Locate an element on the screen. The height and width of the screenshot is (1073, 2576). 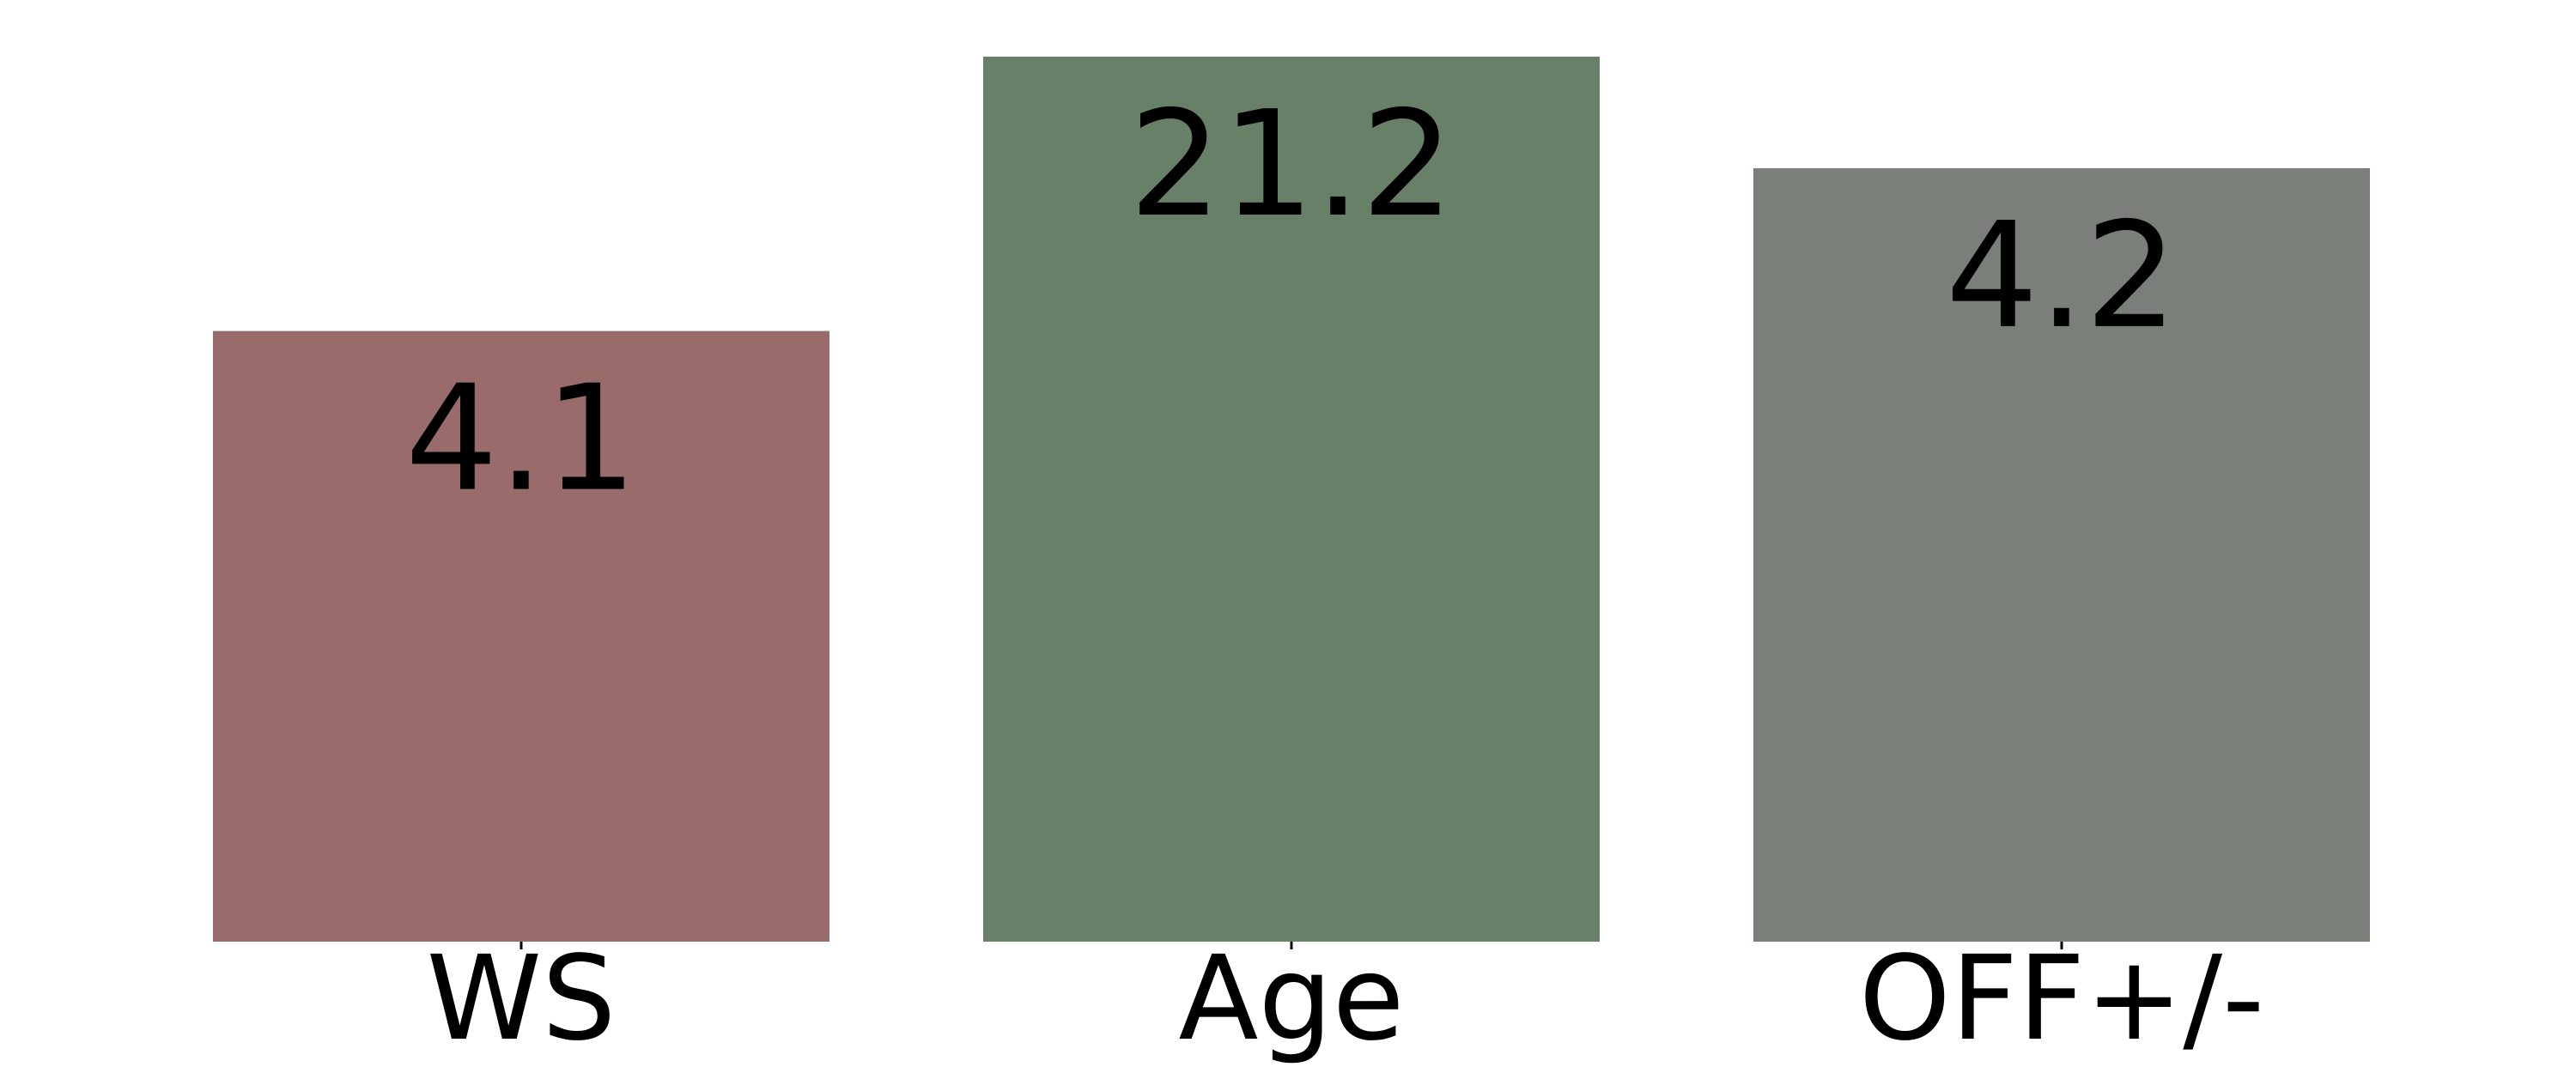
data-label: 4.2 is located at coordinates (2062, 276).